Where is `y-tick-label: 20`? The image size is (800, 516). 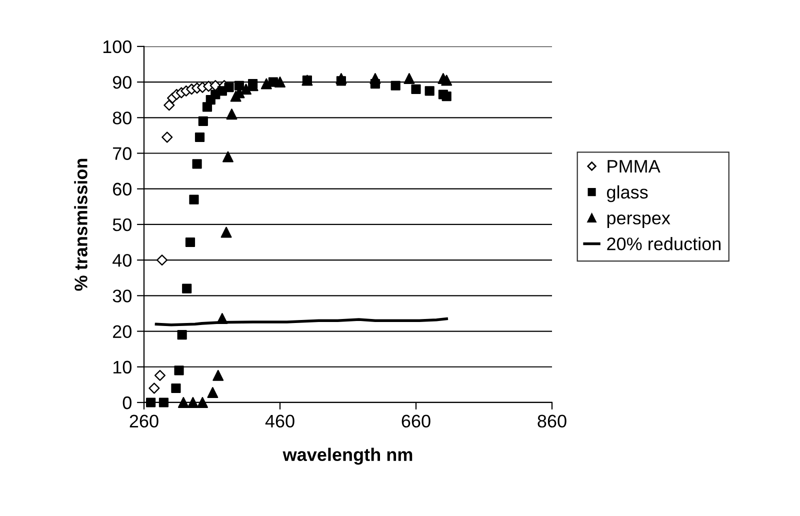 y-tick-label: 20 is located at coordinates (122, 331).